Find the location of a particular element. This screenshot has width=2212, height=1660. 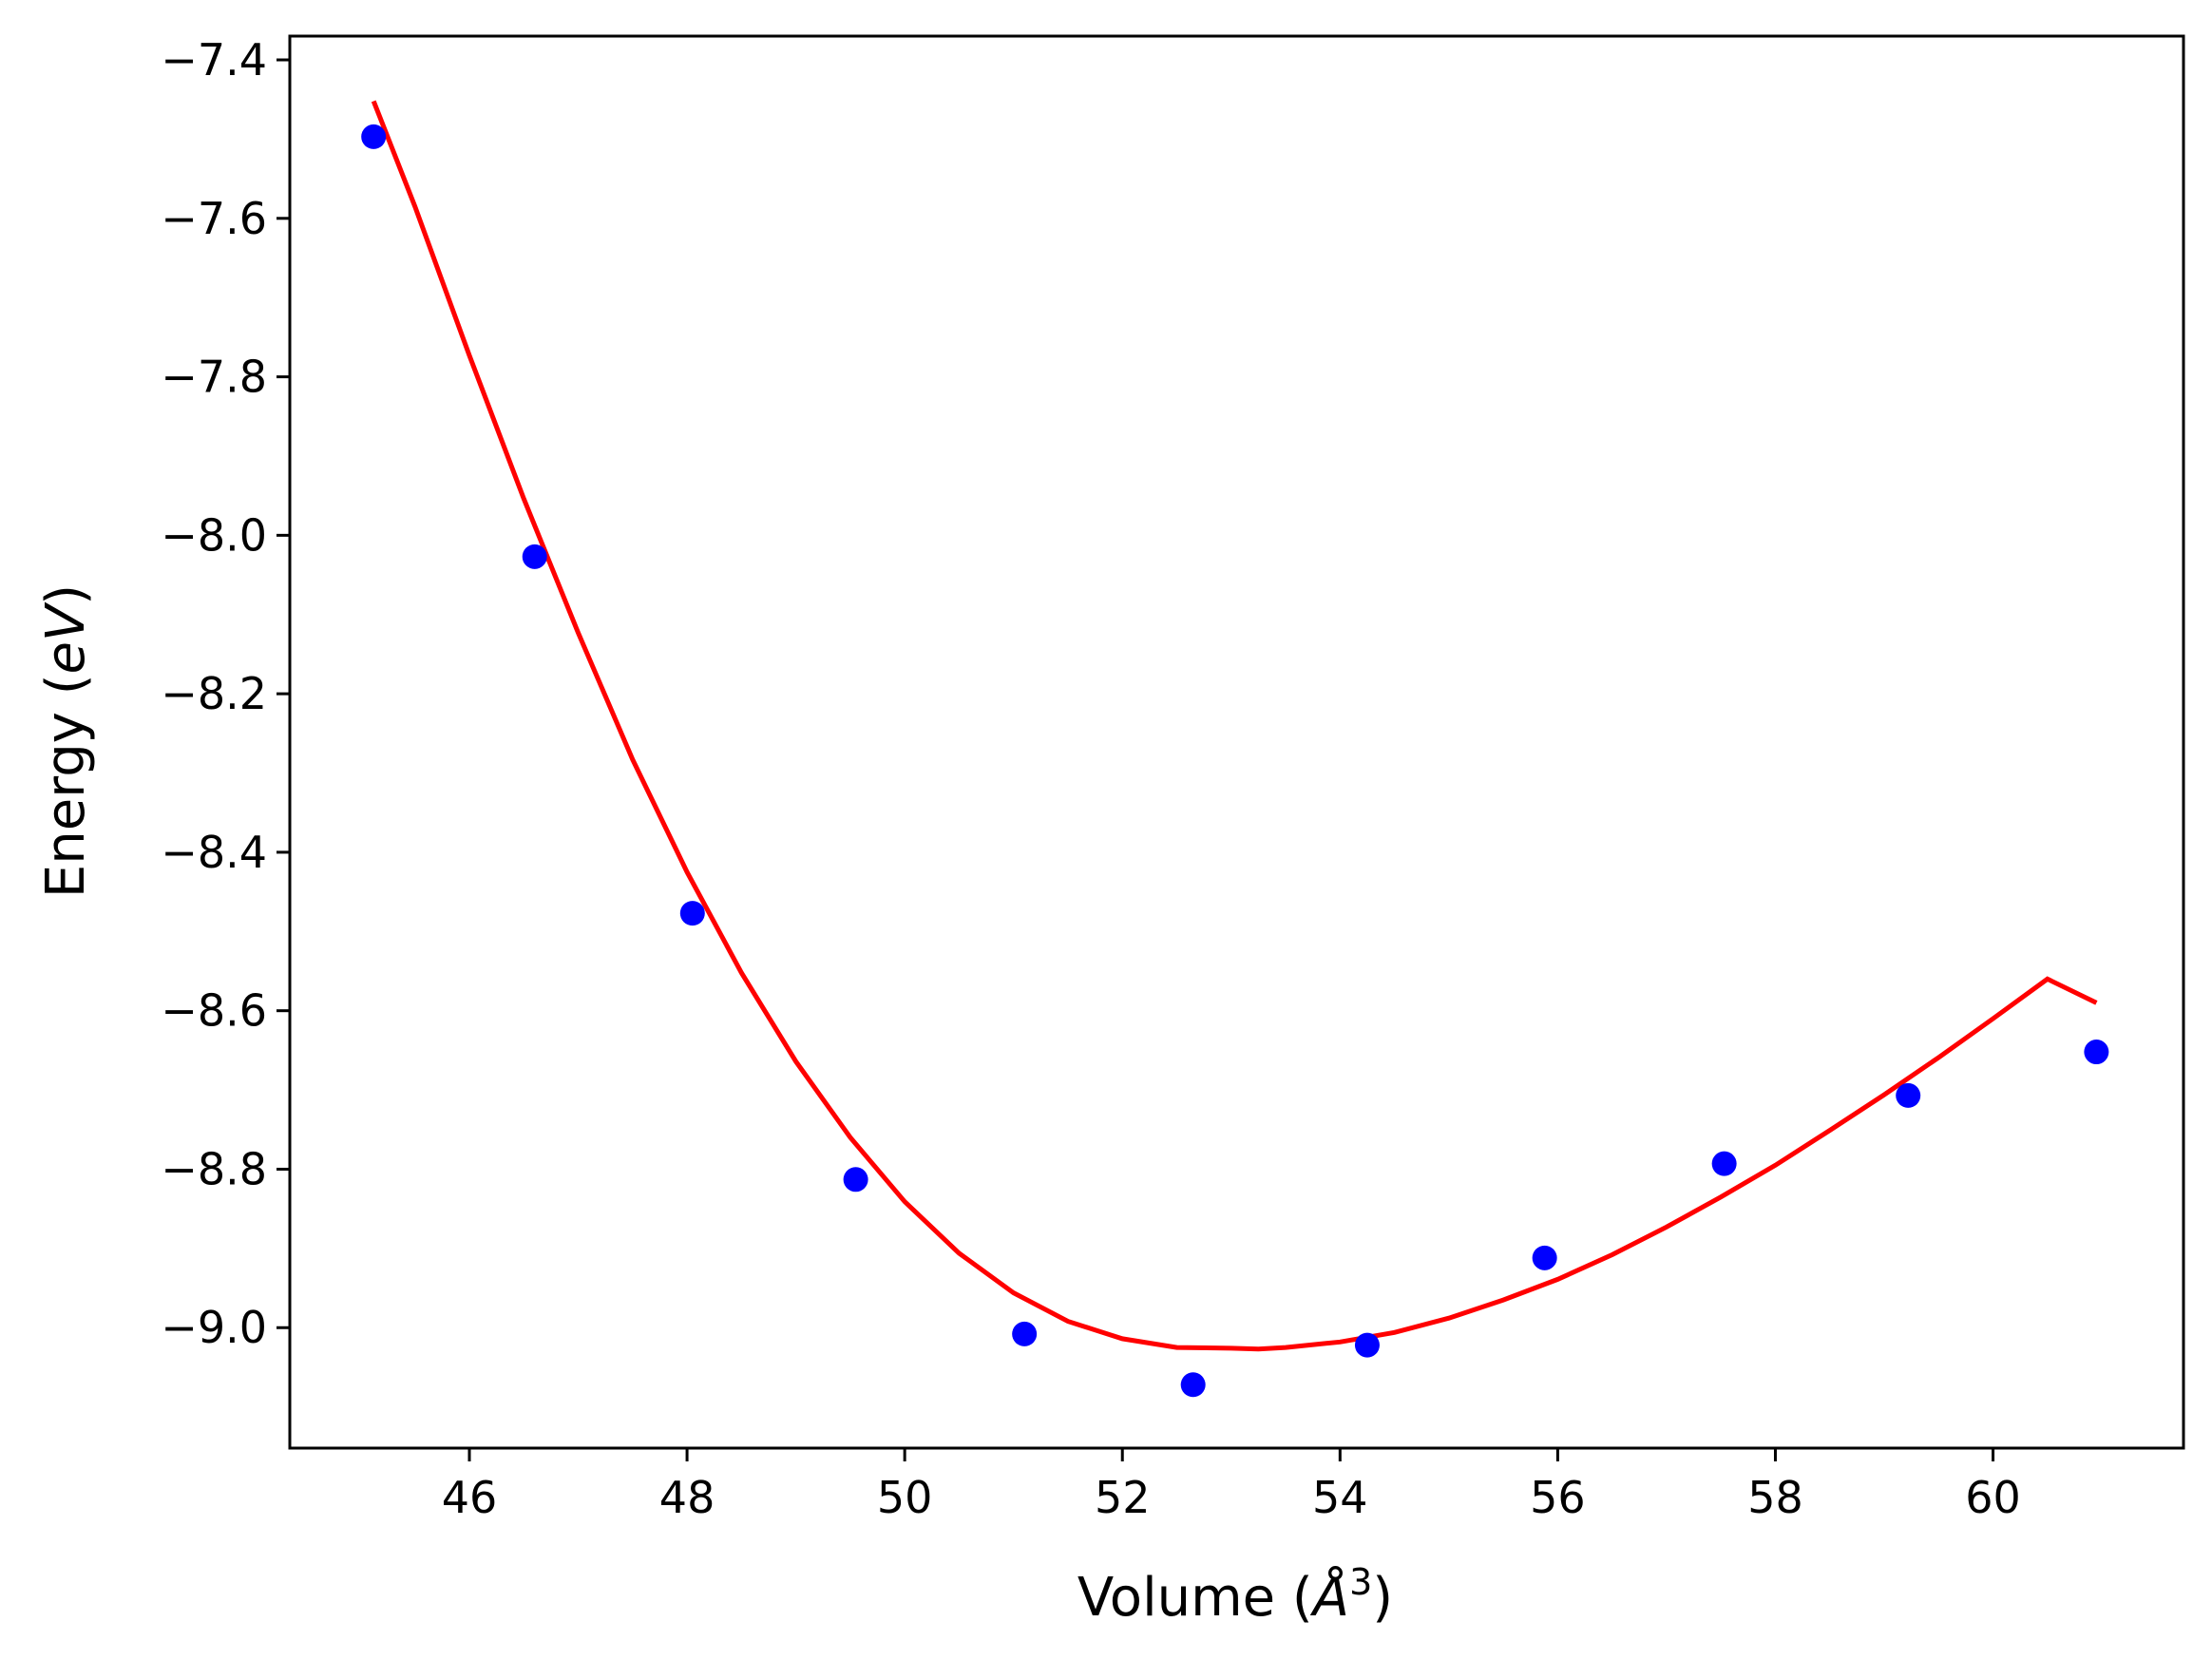

y-tick-label: −9.0 is located at coordinates (214, 1327).